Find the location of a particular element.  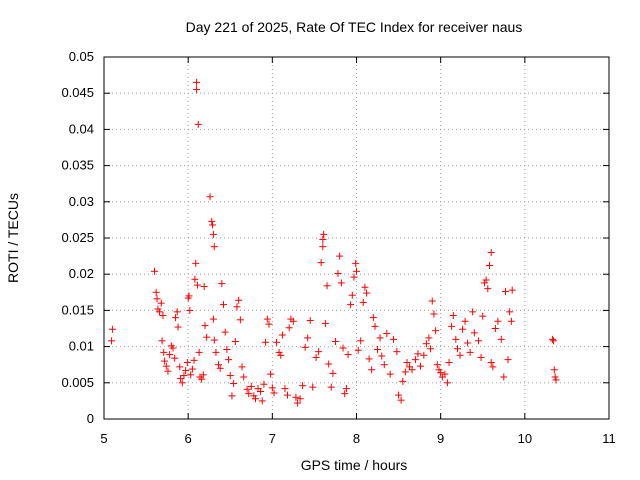

x-tick-label: 6 is located at coordinates (188, 438).